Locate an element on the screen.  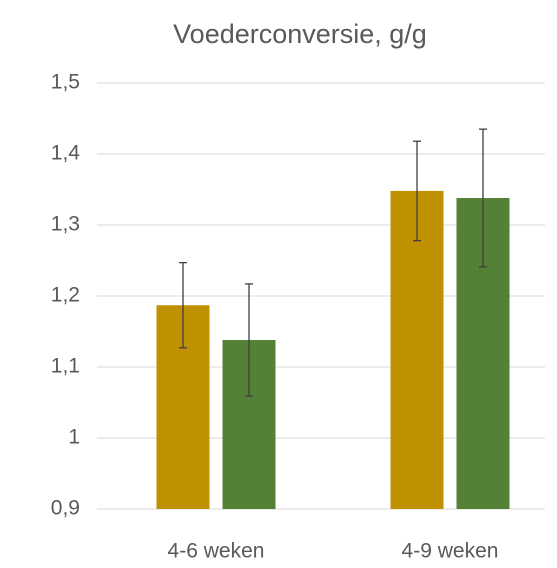
y-tick-label: 1,1 is located at coordinates (65, 366).